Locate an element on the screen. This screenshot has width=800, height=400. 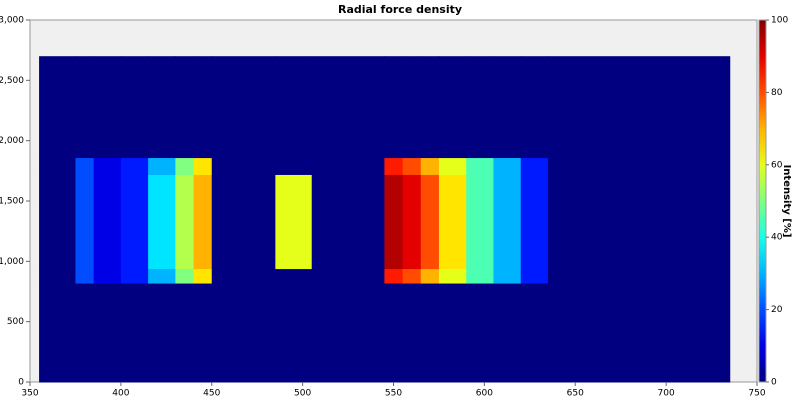
colorbar-tick-label: 40 is located at coordinates (777, 238).